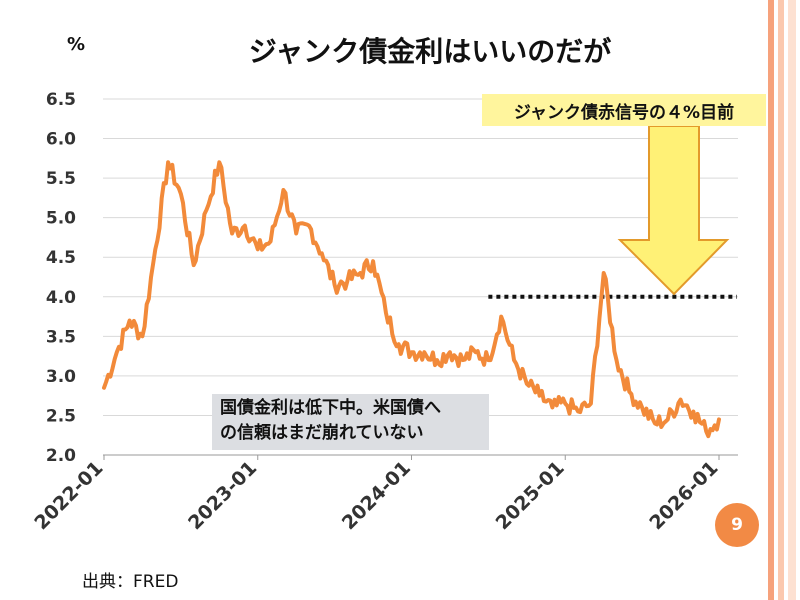  What do you see at coordinates (61, 278) in the screenshot?
I see `y-axis-ticks: 6.5 6.0 5.5 5.0 4.5 4.0 3.5 3.0 2.5 2.0` at bounding box center [61, 278].